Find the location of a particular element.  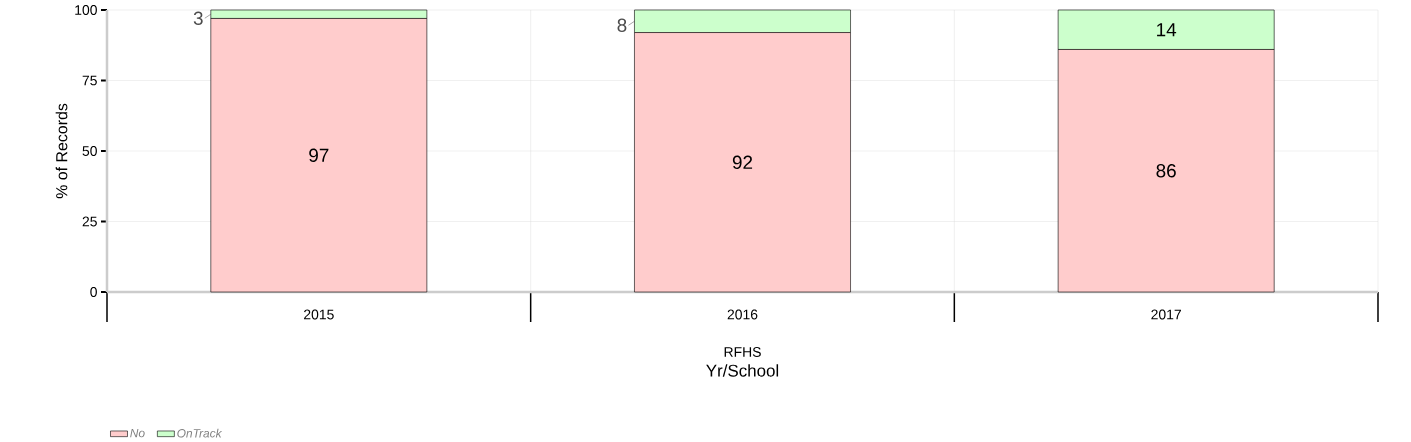

y-tick-label: 75 is located at coordinates (89, 80).